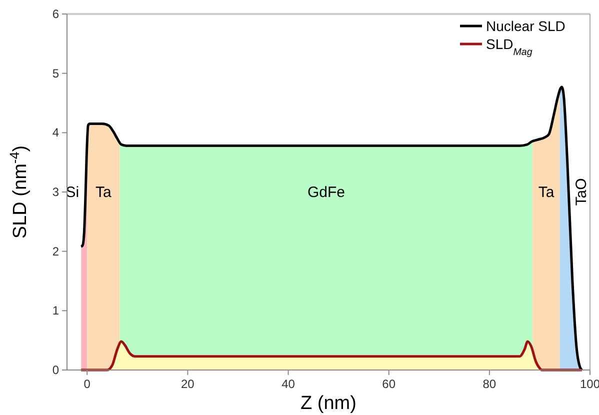 This screenshot has width=599, height=415. Describe the element at coordinates (328, 403) in the screenshot. I see `x-axis-title: Z (nm)` at that location.